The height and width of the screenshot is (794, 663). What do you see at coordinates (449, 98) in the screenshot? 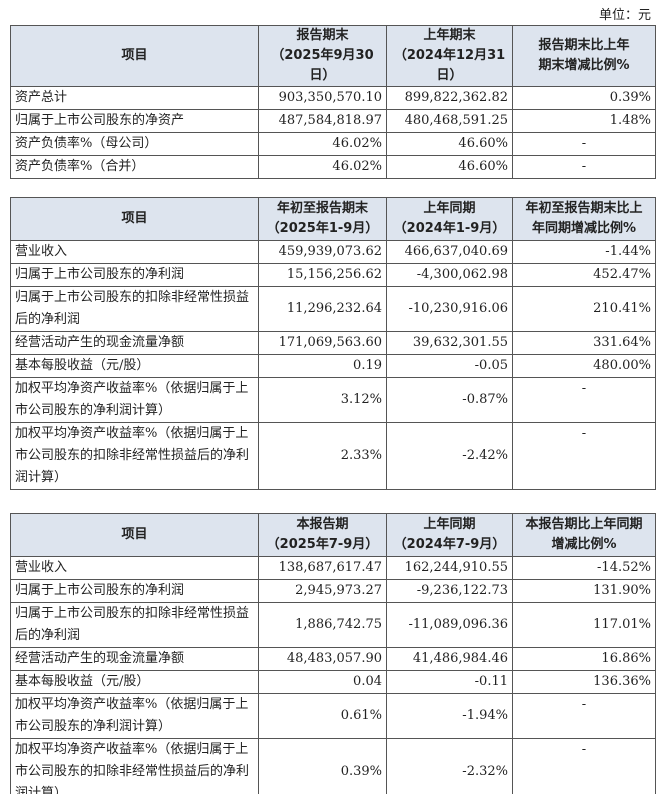
I see `cell-value: 899,822,362.82` at bounding box center [449, 98].